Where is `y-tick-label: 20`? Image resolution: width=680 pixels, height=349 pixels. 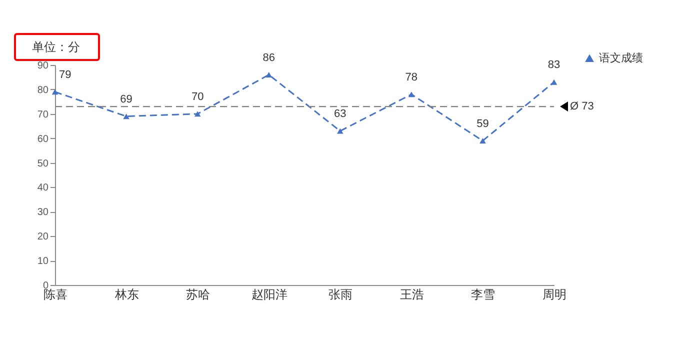 y-tick-label: 20 is located at coordinates (43, 237).